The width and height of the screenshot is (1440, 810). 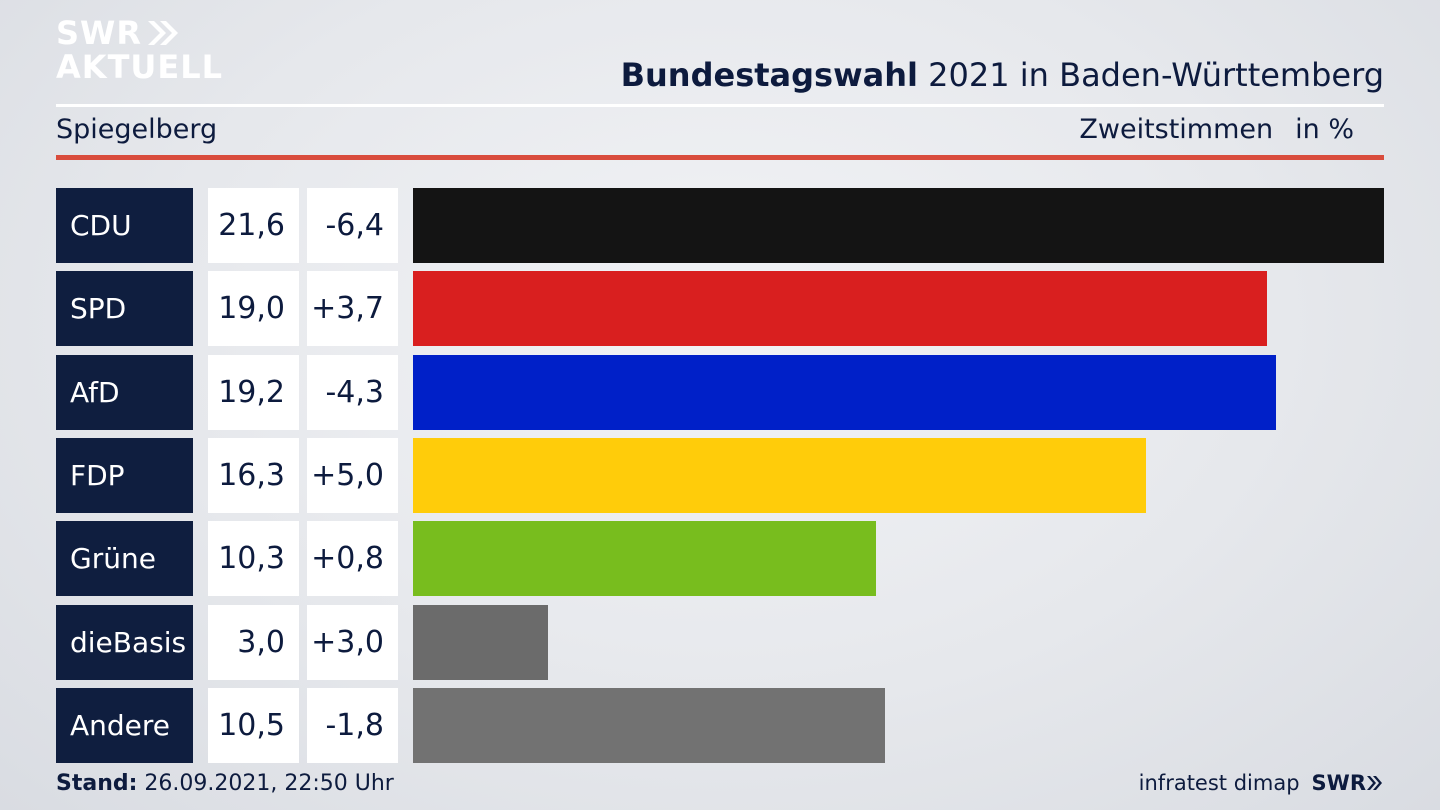 What do you see at coordinates (769, 75) in the screenshot?
I see `headline-bold: Bundestagswahl` at bounding box center [769, 75].